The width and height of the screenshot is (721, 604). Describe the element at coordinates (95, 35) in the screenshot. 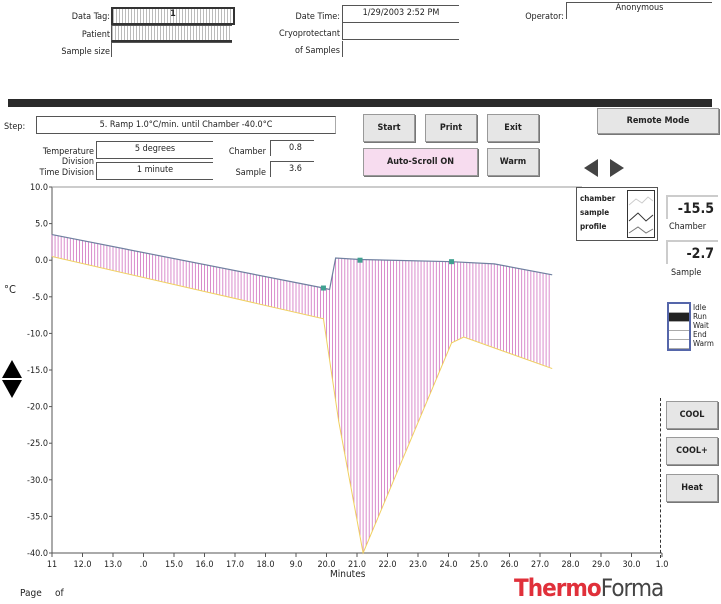

I see `patient-label: Patient` at that location.